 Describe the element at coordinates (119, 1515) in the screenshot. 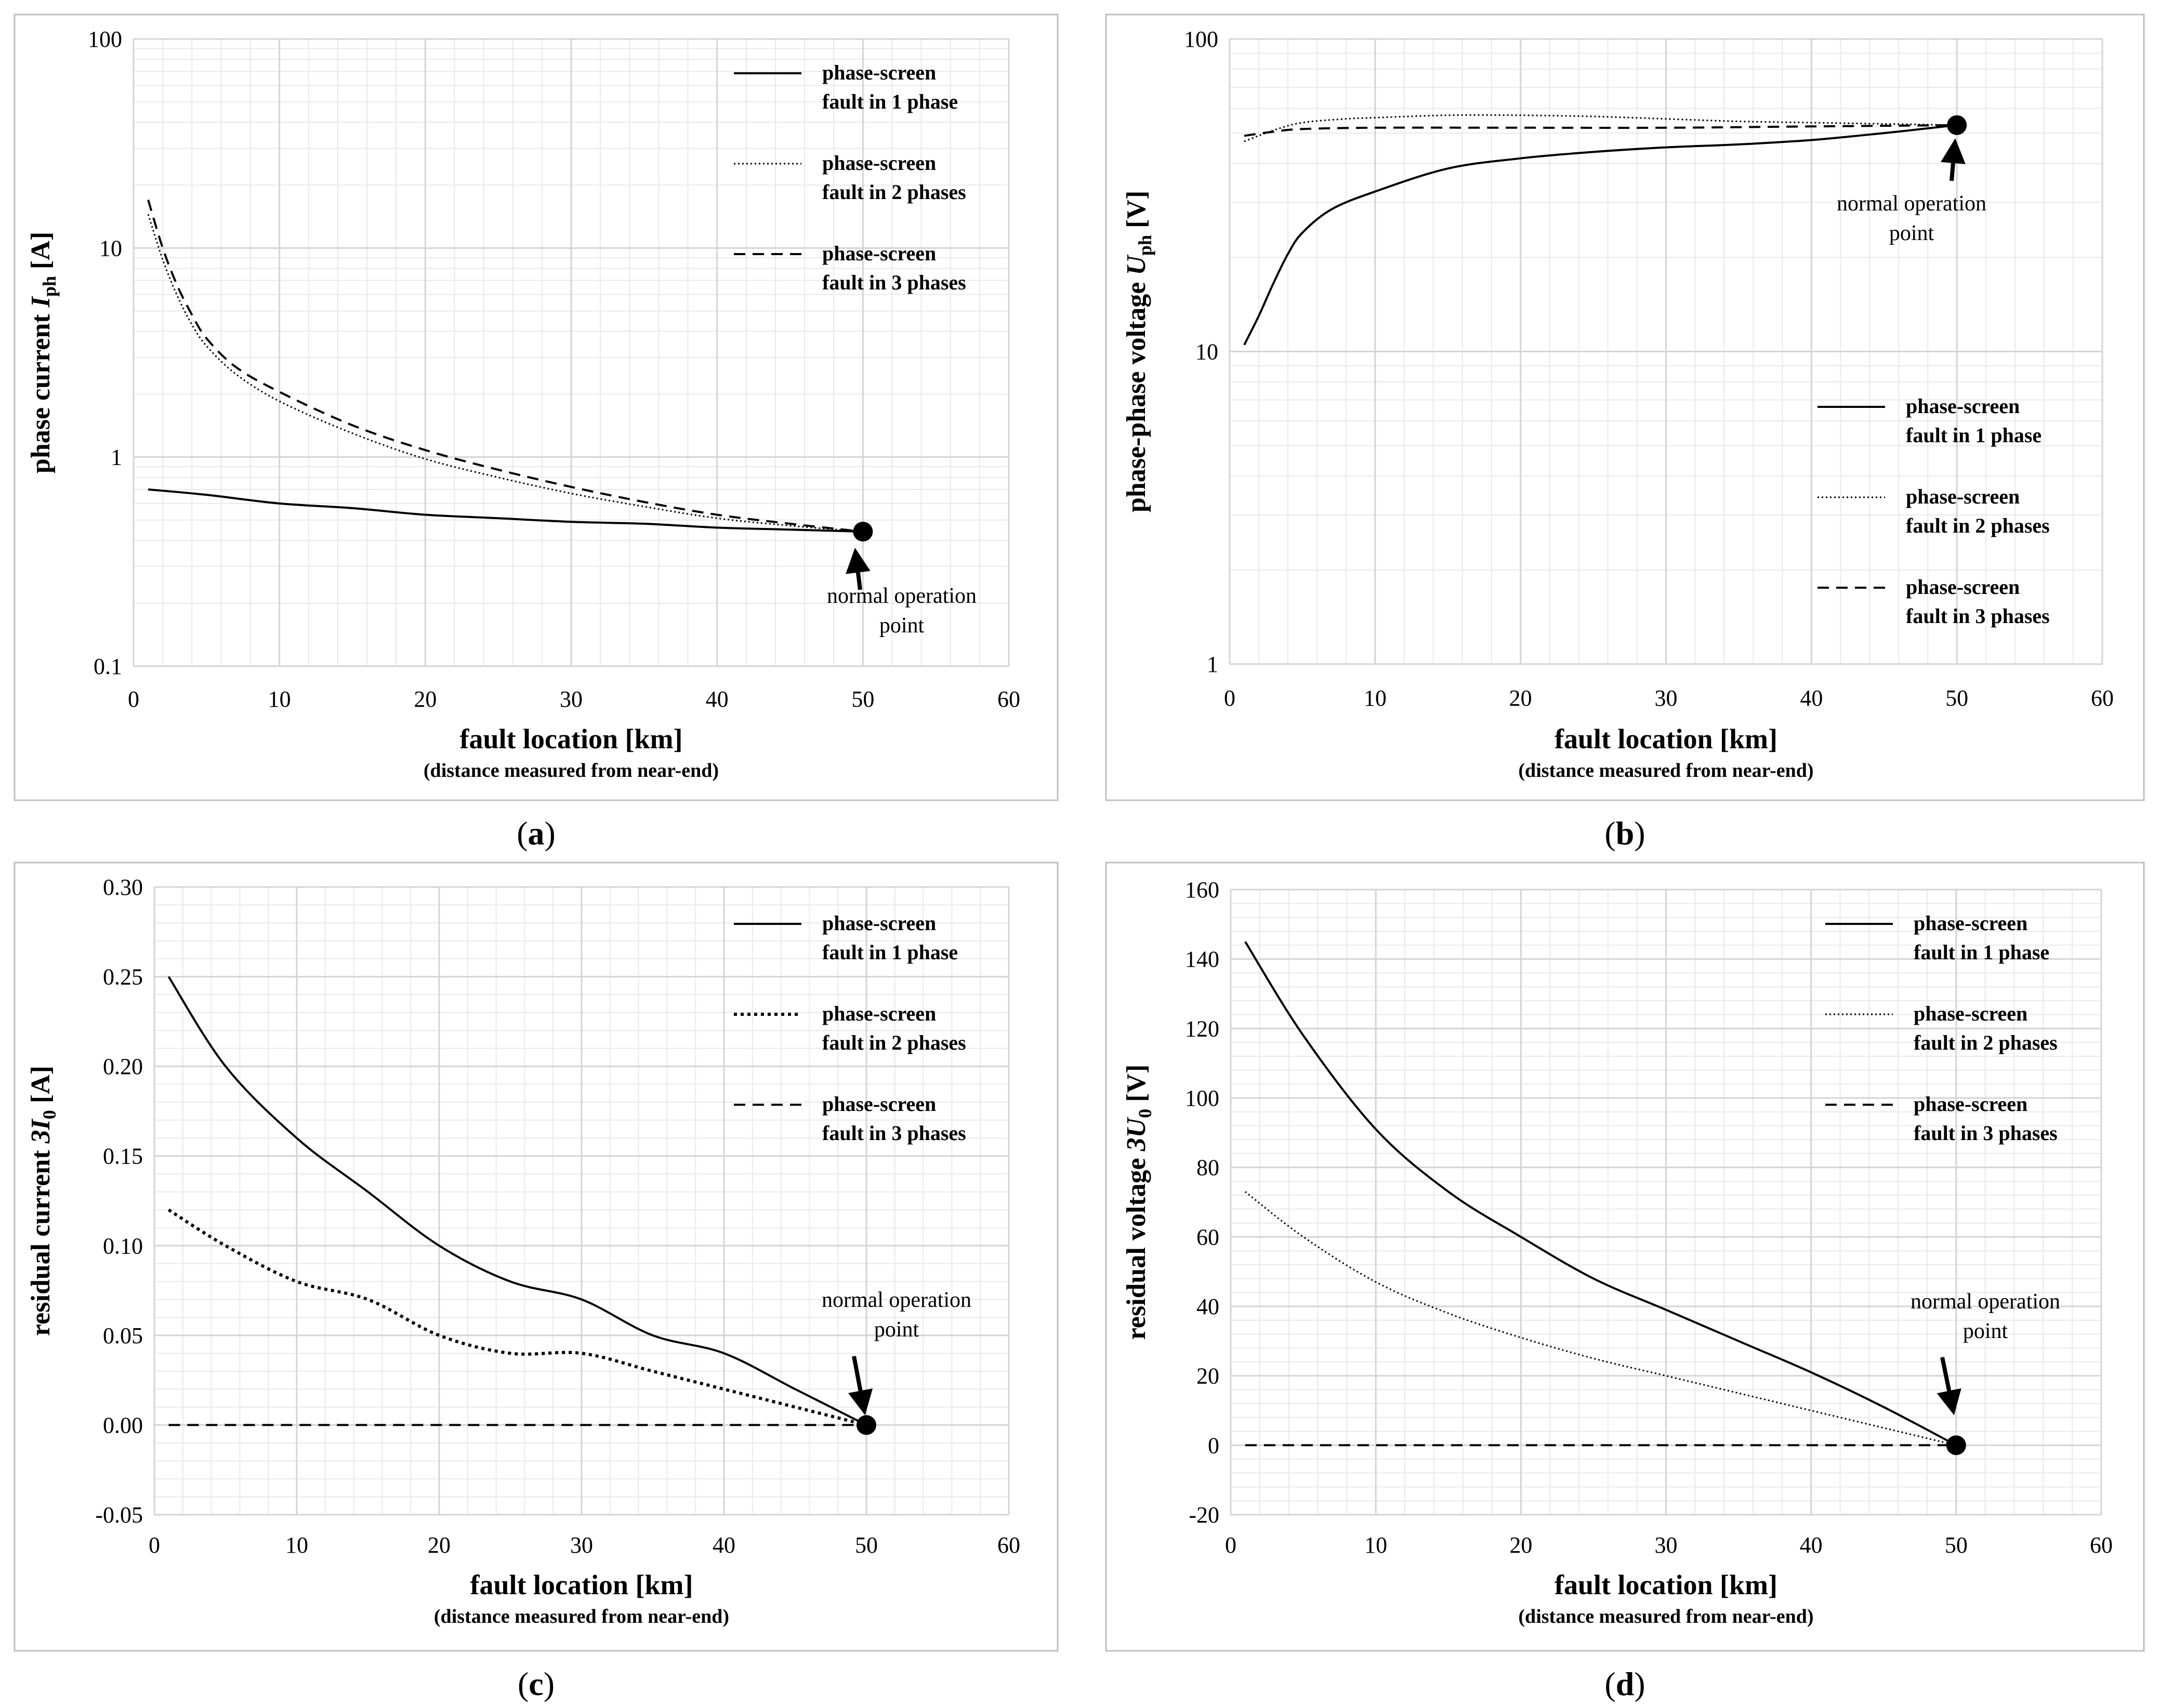

I see `y-tick-label: -0.05` at that location.